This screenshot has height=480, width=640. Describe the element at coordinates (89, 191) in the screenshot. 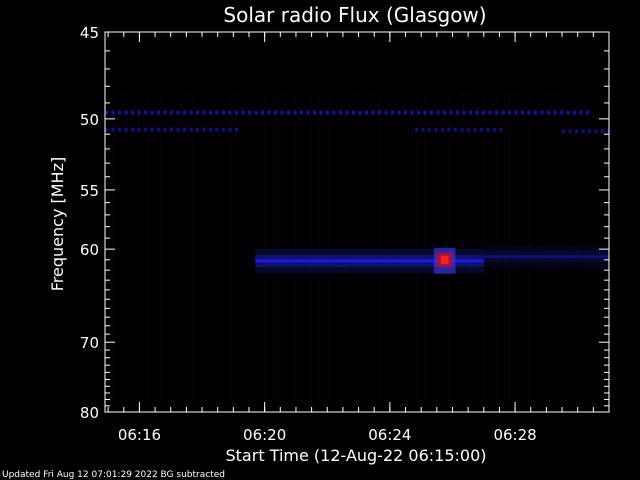

I see `y-tick-label: 55` at that location.